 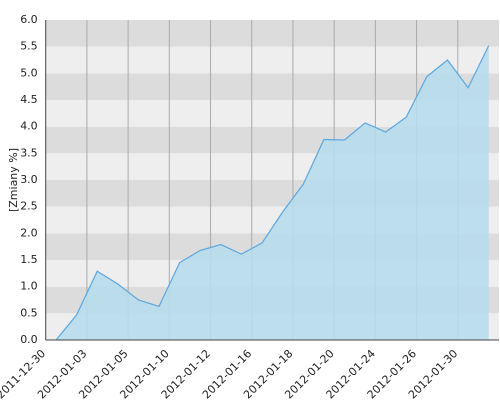 I want to click on y-tick-label: 0.0, so click(x=29, y=339).